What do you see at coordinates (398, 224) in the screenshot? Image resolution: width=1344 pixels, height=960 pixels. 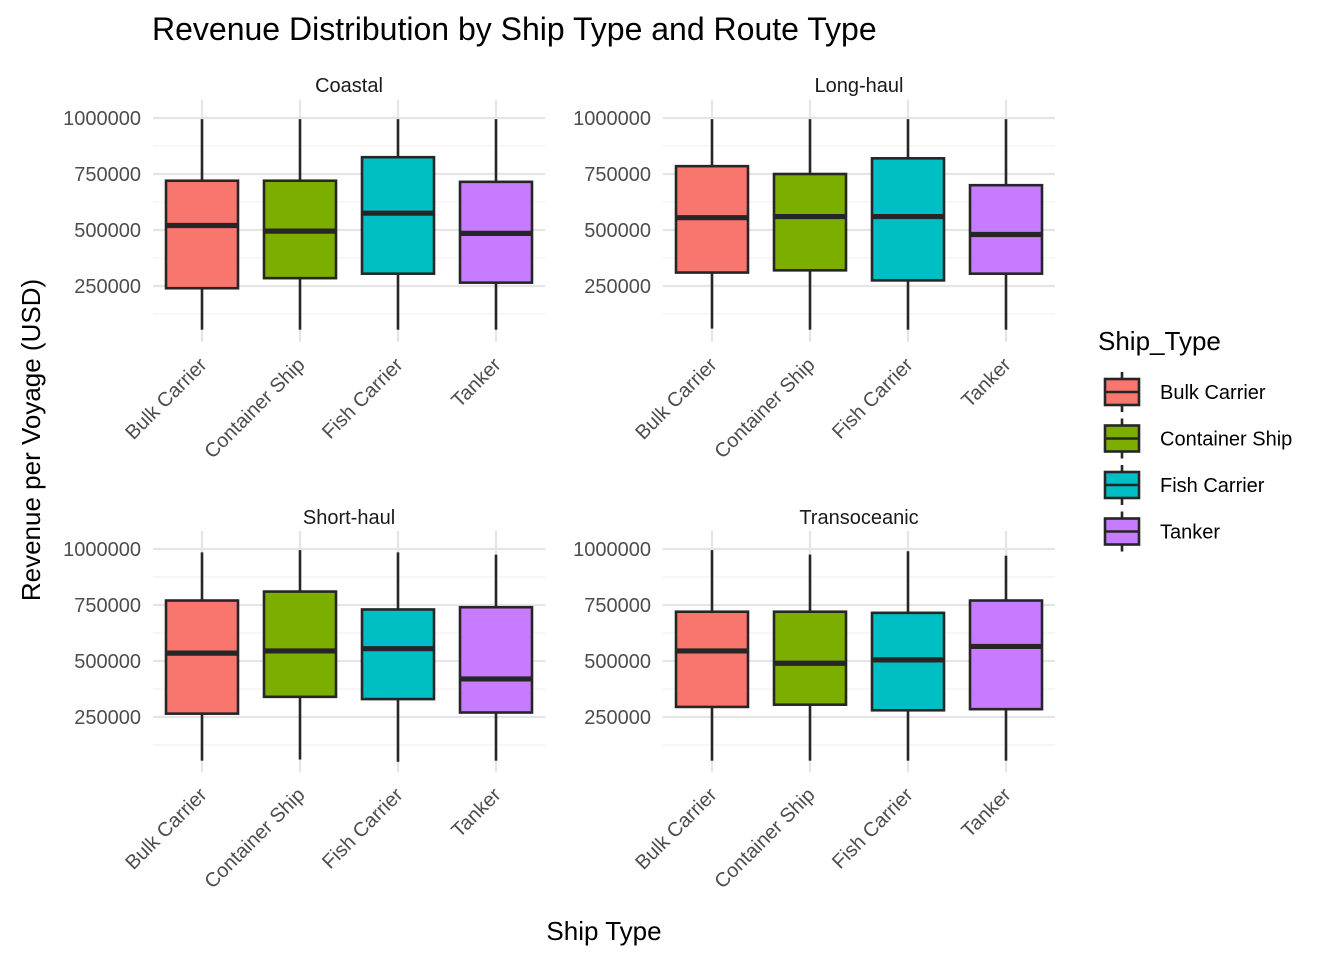 I see `box-coastal-fish-carrier` at bounding box center [398, 224].